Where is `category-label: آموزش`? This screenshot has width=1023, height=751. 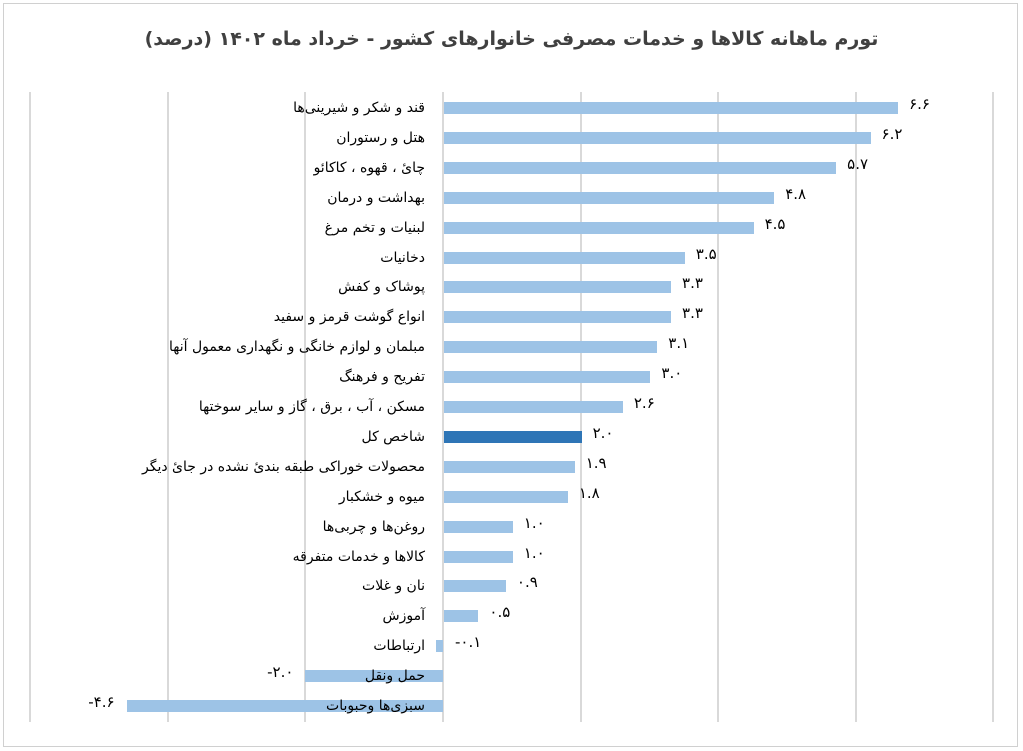
category-label: آموزش is located at coordinates (403, 616).